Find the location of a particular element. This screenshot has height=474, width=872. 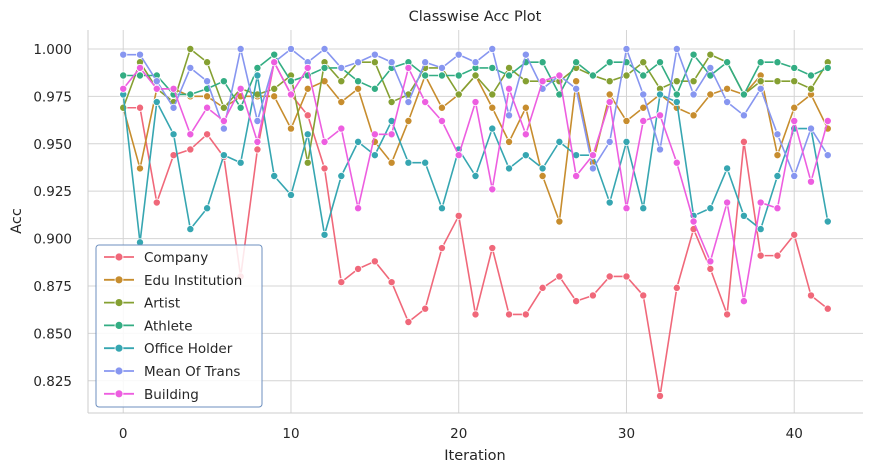

y-tick-label: 0.925 is located at coordinates (52, 192).